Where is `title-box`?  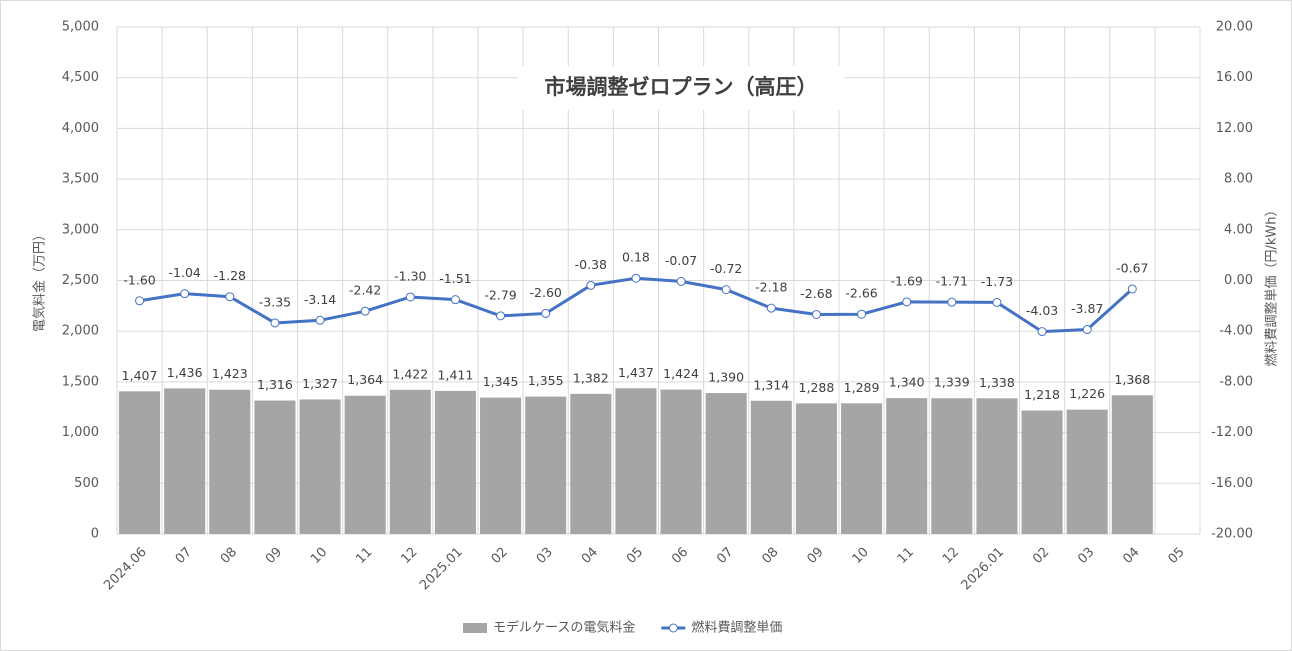 title-box is located at coordinates (681, 88).